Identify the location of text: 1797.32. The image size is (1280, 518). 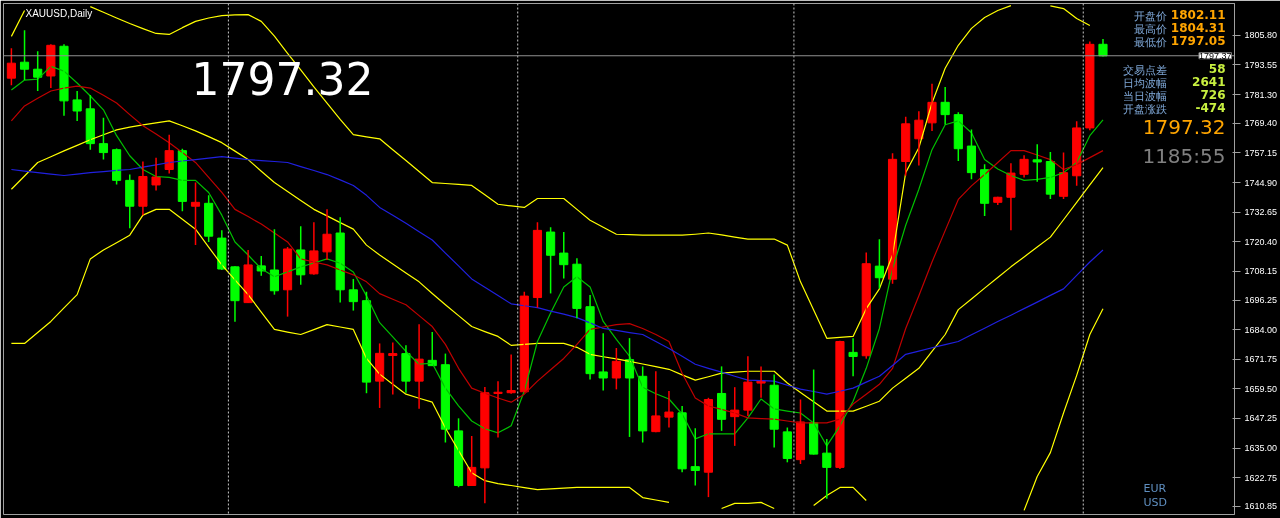
(1184, 126).